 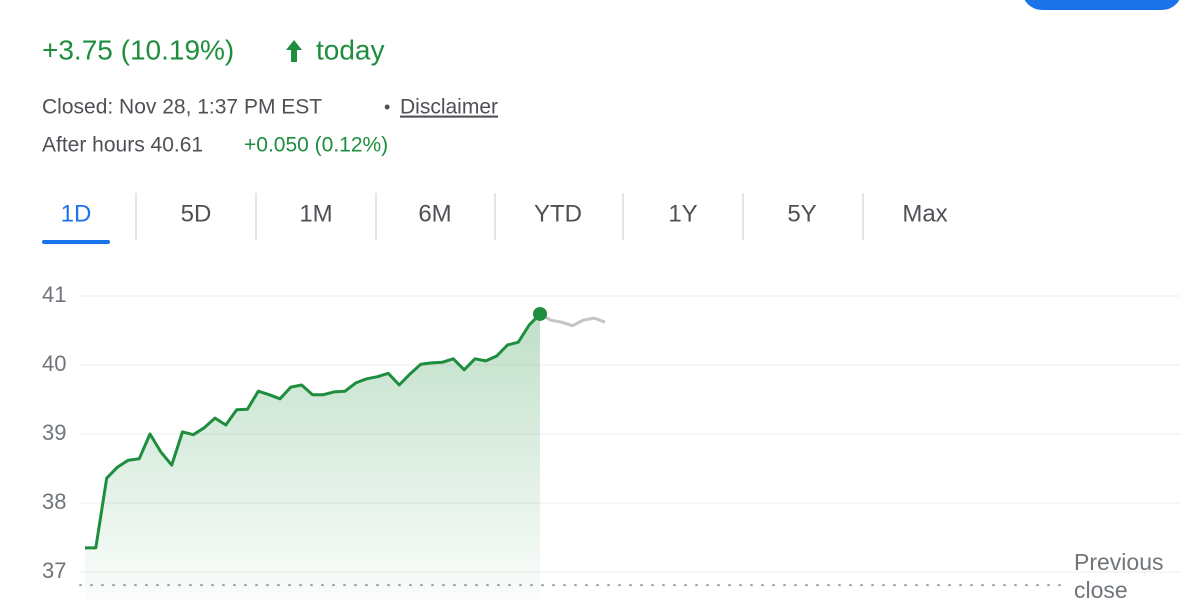 I want to click on disclaimer-link: Disclaimer, so click(x=449, y=107).